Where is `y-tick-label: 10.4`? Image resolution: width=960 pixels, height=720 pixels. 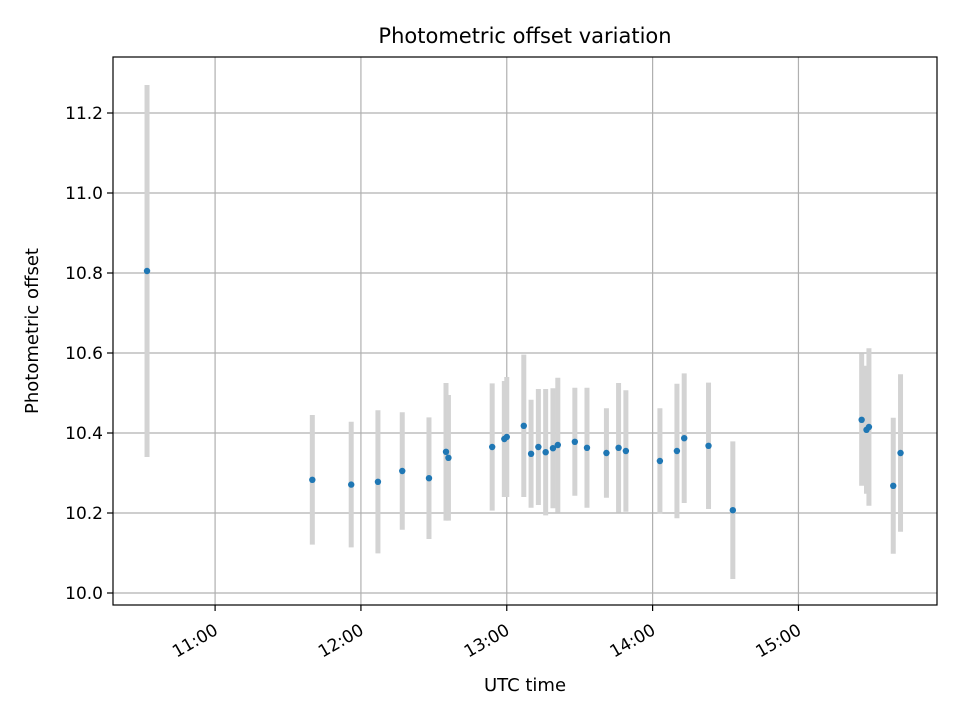 y-tick-label: 10.4 is located at coordinates (84, 434).